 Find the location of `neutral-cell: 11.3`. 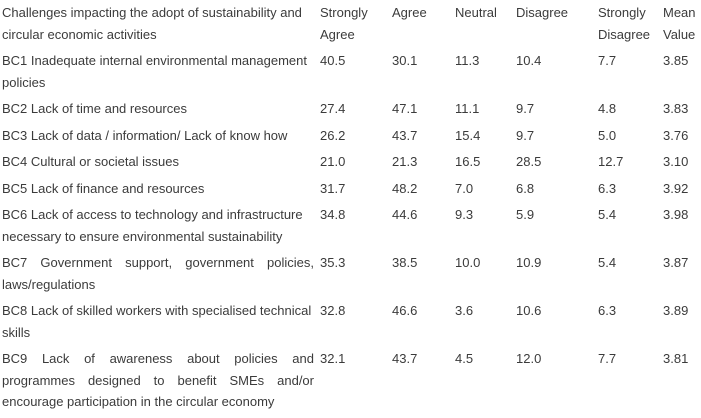

neutral-cell: 11.3 is located at coordinates (467, 60).